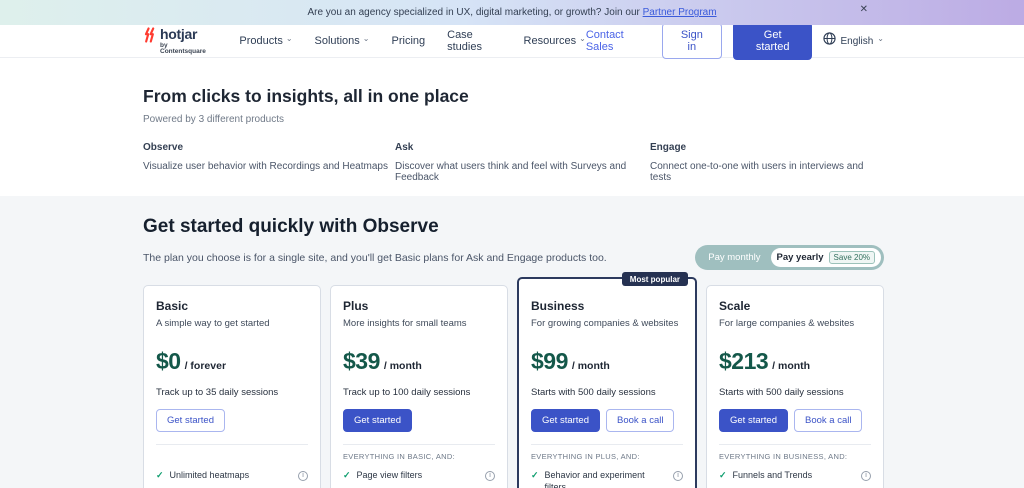 Image resolution: width=1024 pixels, height=488 pixels. Describe the element at coordinates (772, 475) in the screenshot. I see `feature-label: Funnels and Trends` at that location.